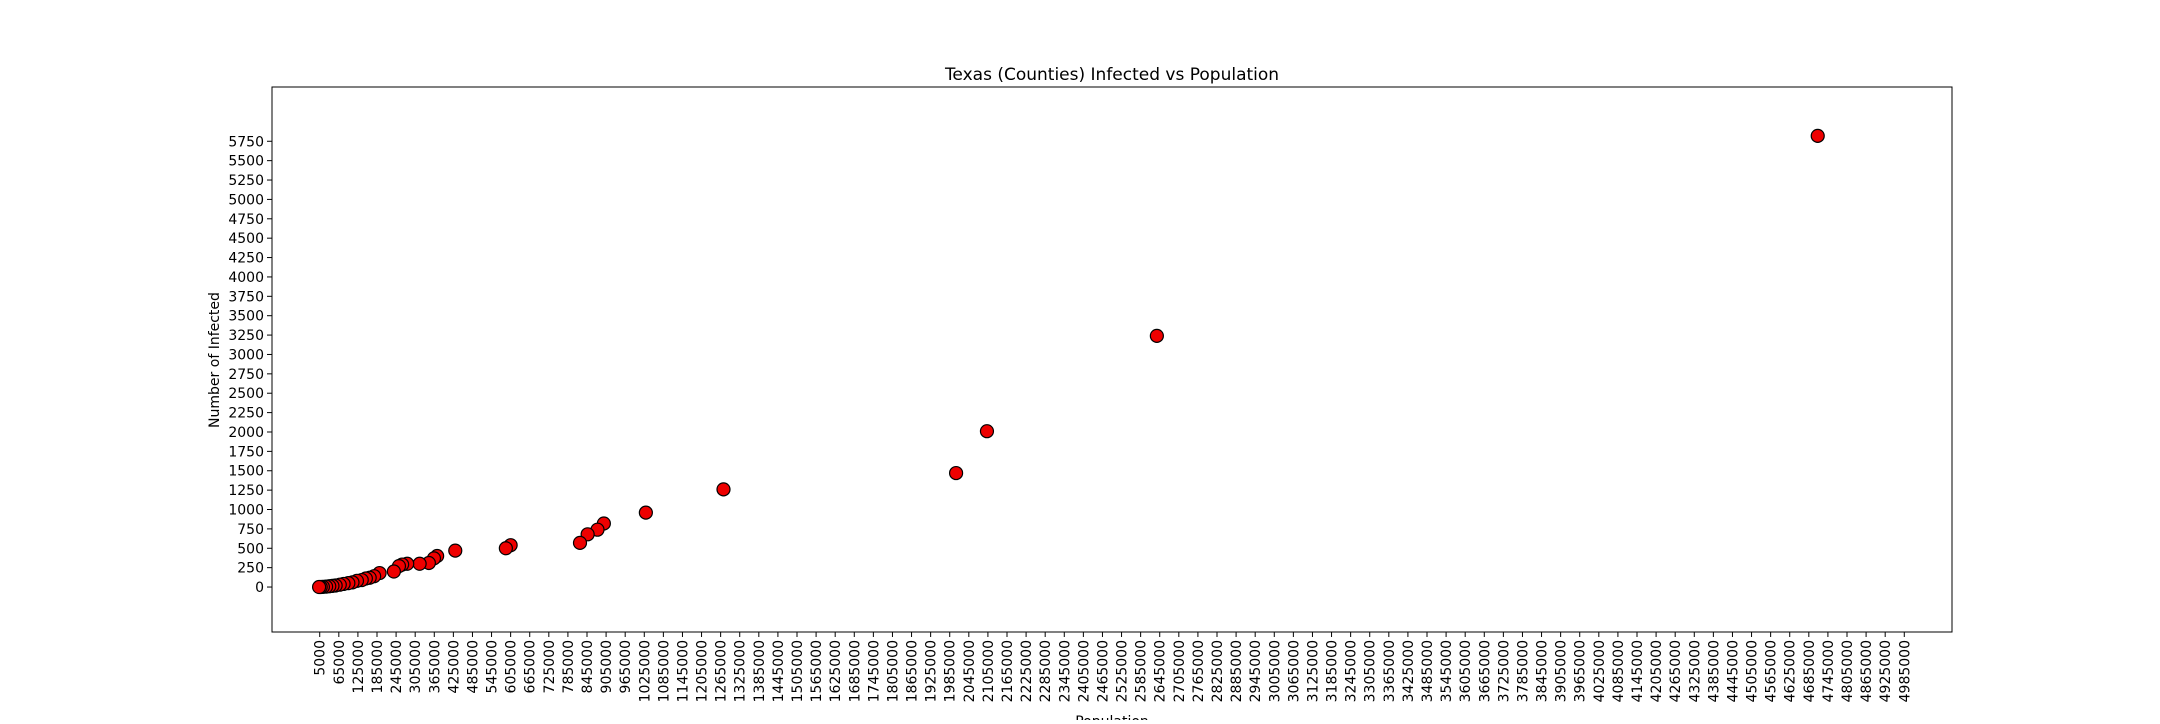 The image size is (2160, 724). Describe the element at coordinates (246, 181) in the screenshot. I see `y-tick-label: 5250` at that location.